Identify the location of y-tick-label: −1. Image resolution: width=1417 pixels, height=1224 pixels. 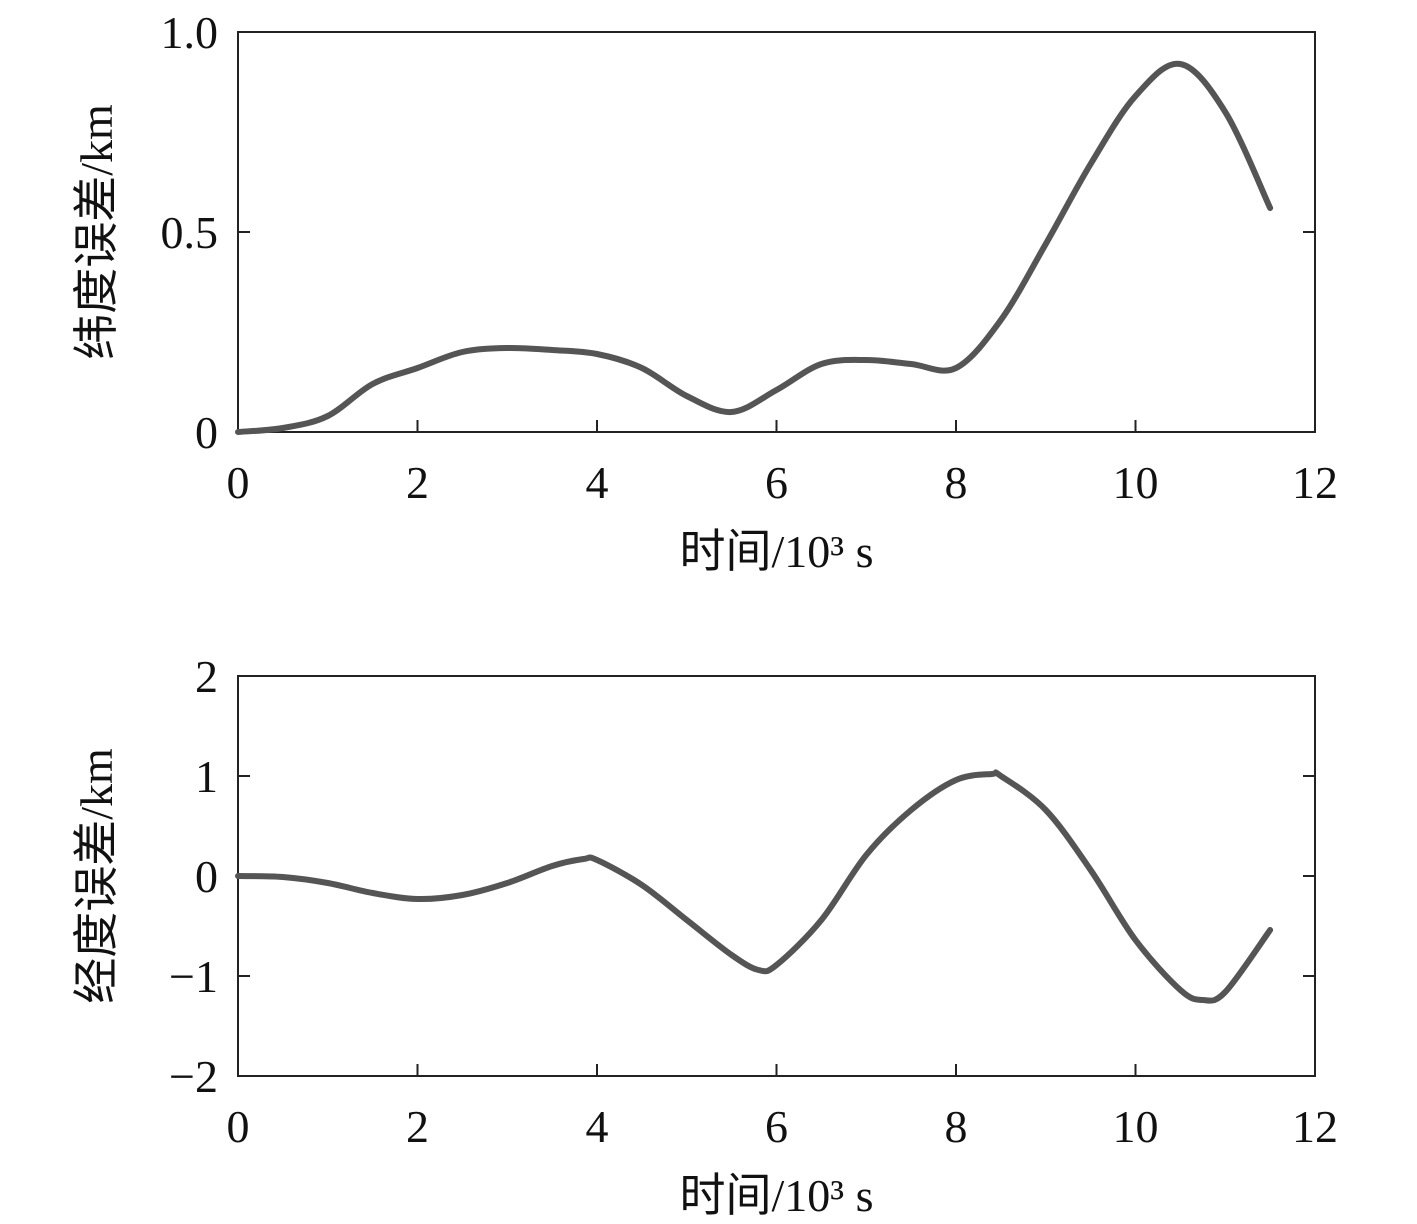
(193, 976).